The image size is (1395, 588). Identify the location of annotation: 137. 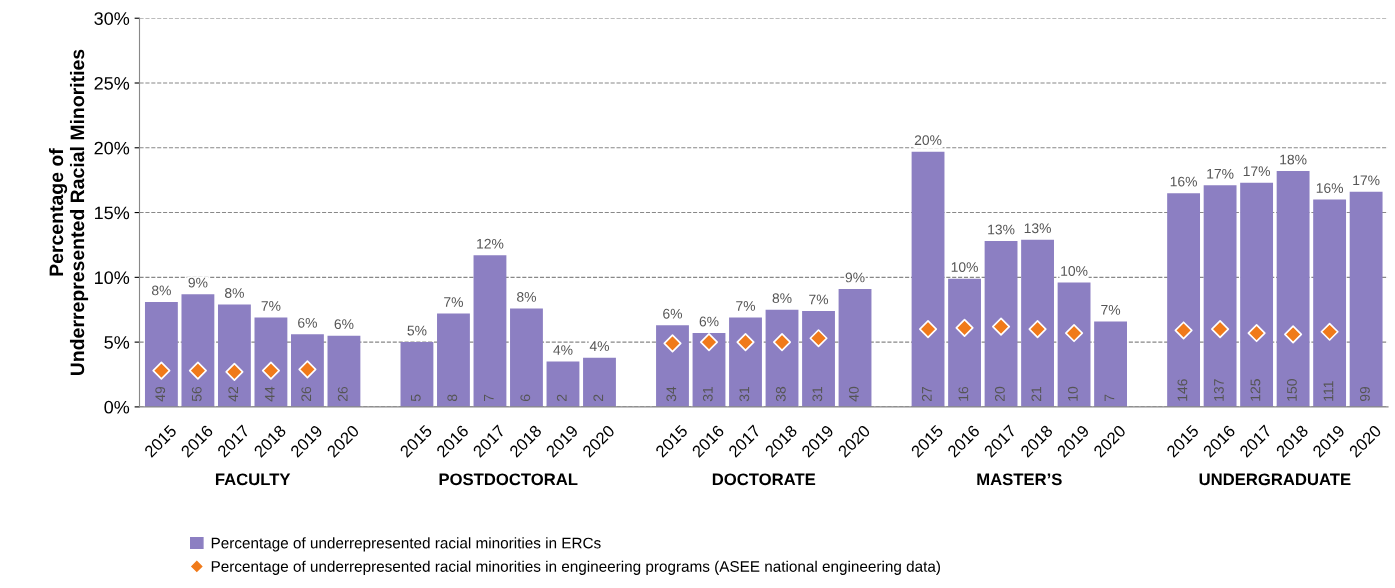
(1218, 390).